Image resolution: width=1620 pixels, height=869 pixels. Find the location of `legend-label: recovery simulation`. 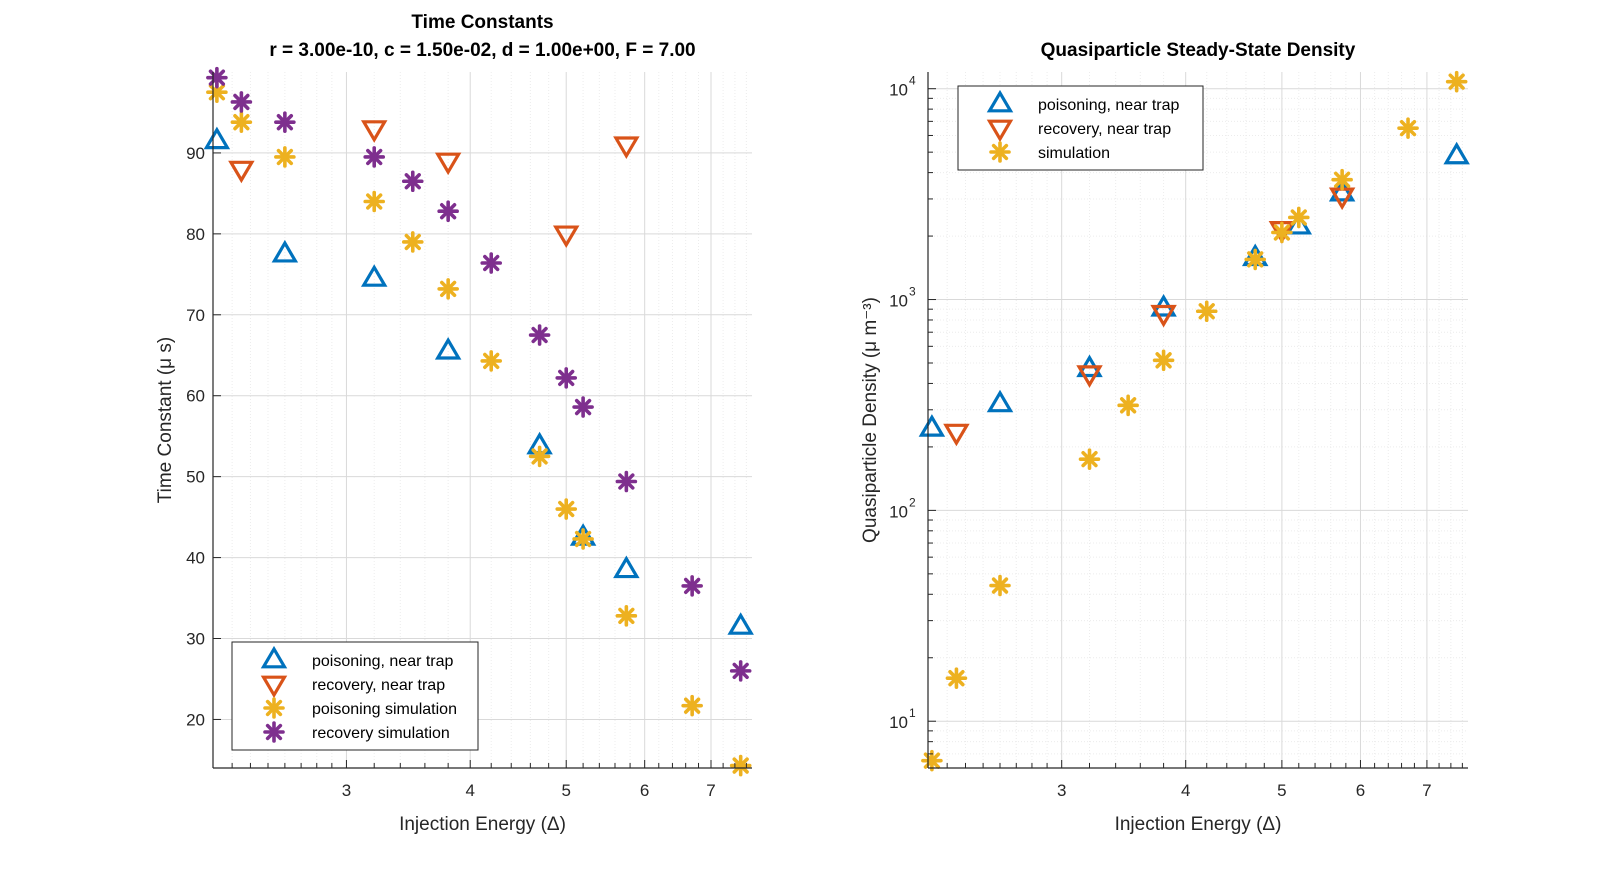

legend-label: recovery simulation is located at coordinates (381, 733).